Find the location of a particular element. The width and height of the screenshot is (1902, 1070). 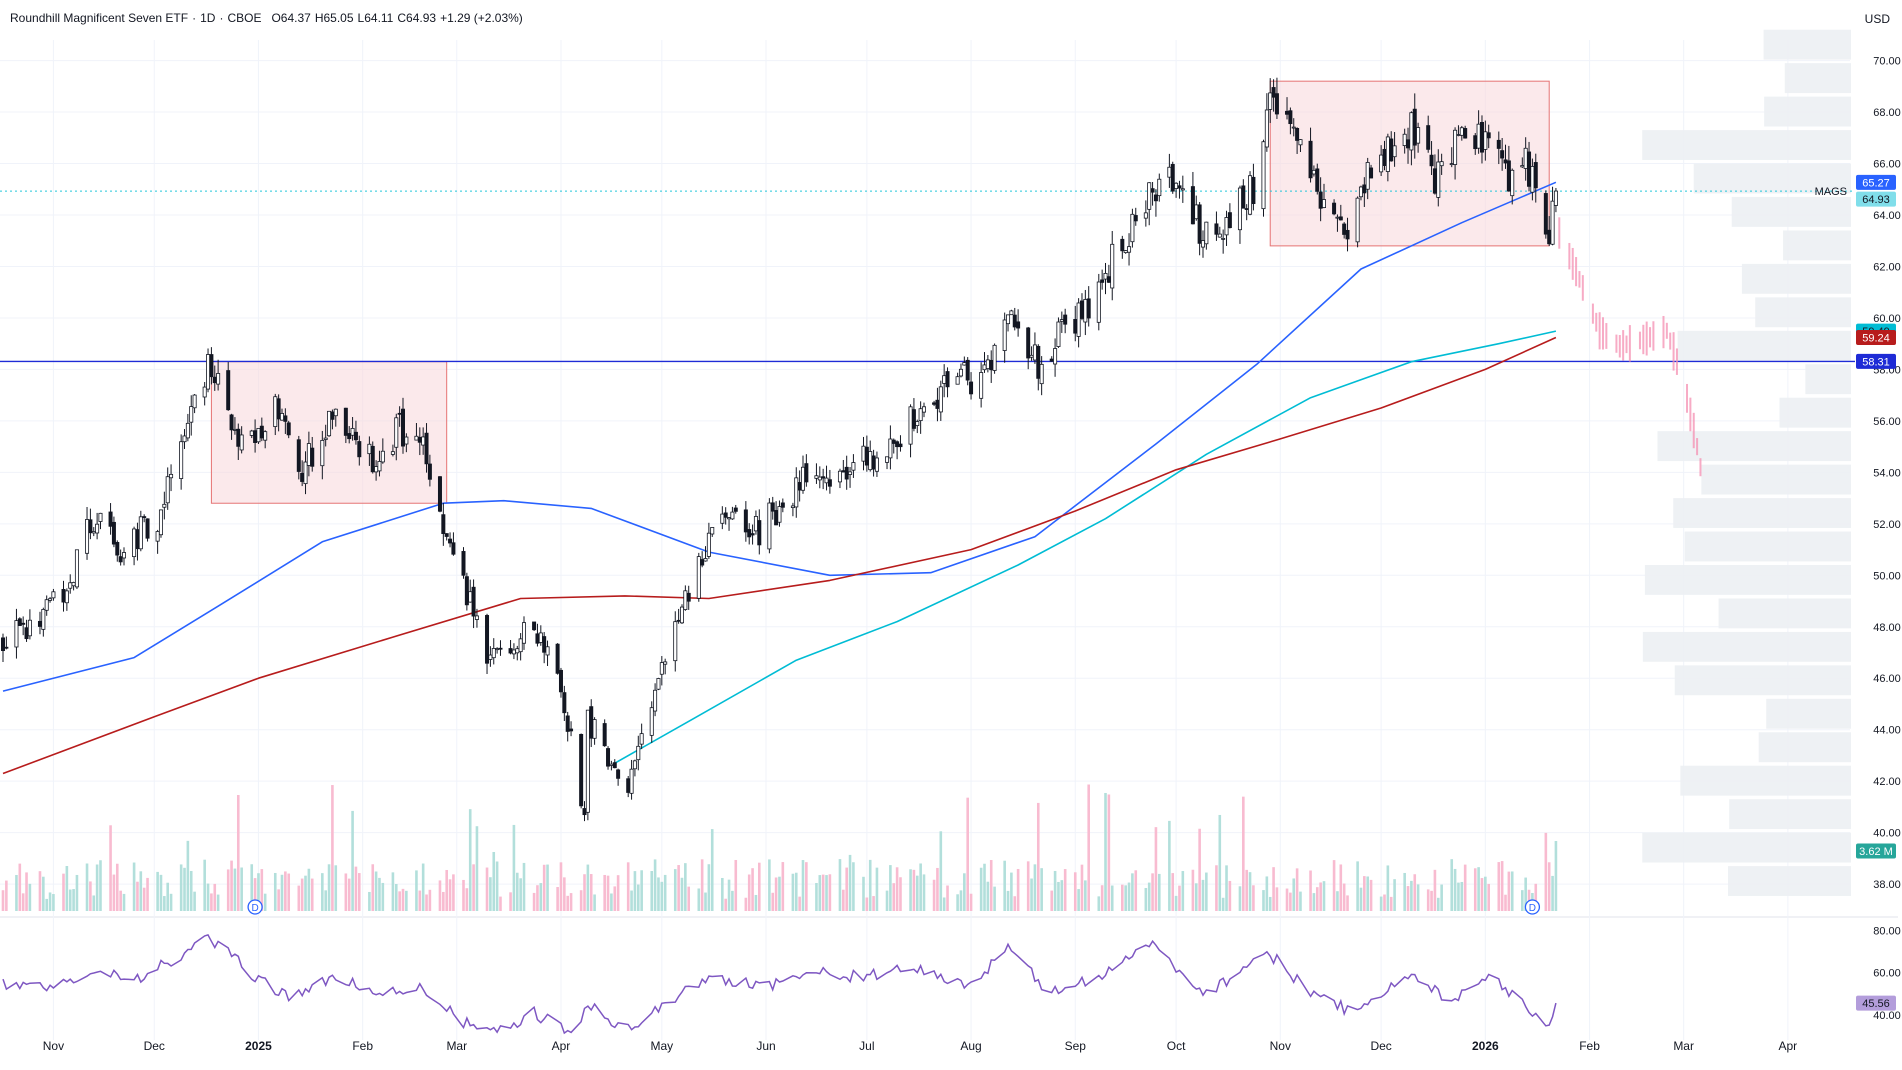

dividend-marker is located at coordinates (1532, 907).